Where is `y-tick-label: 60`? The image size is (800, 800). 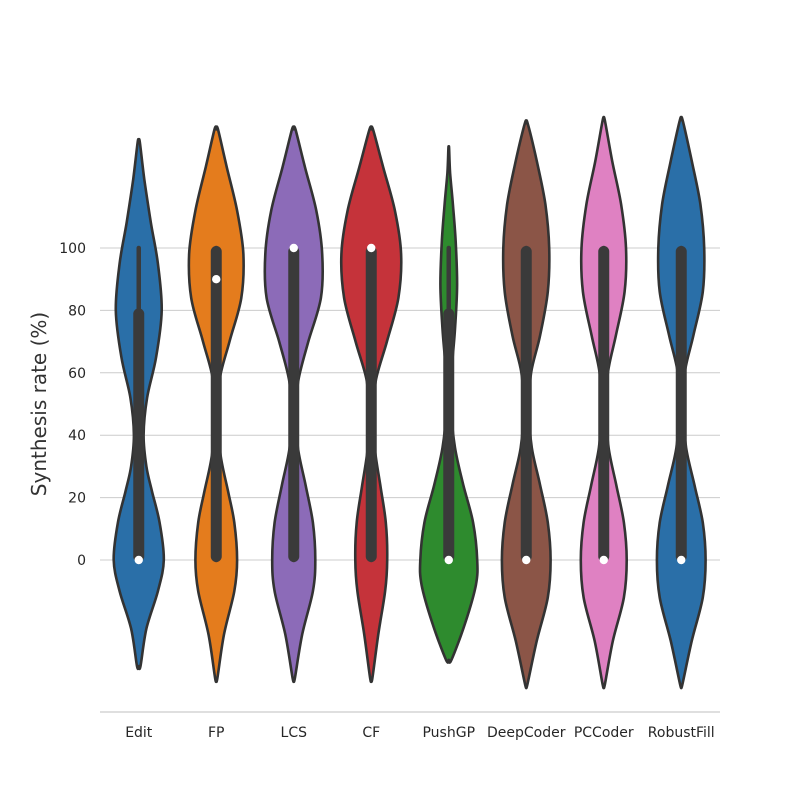 y-tick-label: 60 is located at coordinates (77, 374).